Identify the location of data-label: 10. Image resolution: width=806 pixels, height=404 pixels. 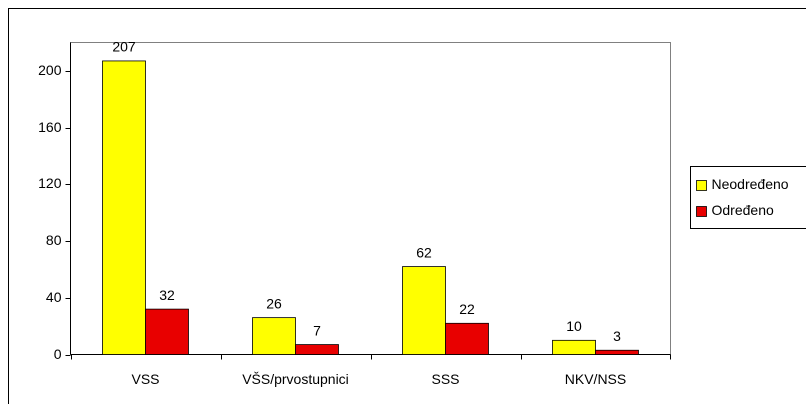
(574, 326).